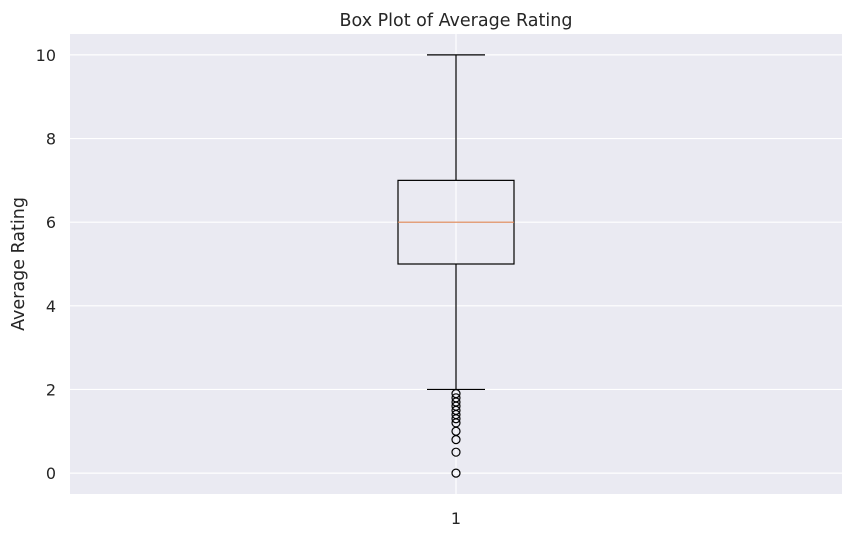 This screenshot has height=536, width=853. I want to click on x-tick-label: 1, so click(456, 518).